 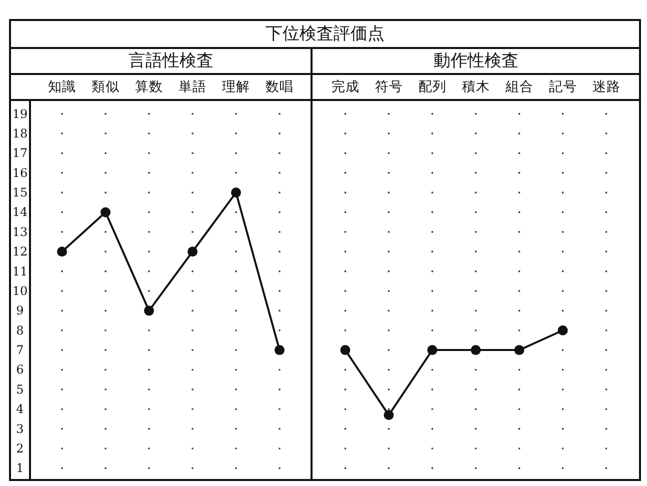 What do you see at coordinates (280, 87) in the screenshot?
I see `x-tick-label: 数唱` at bounding box center [280, 87].